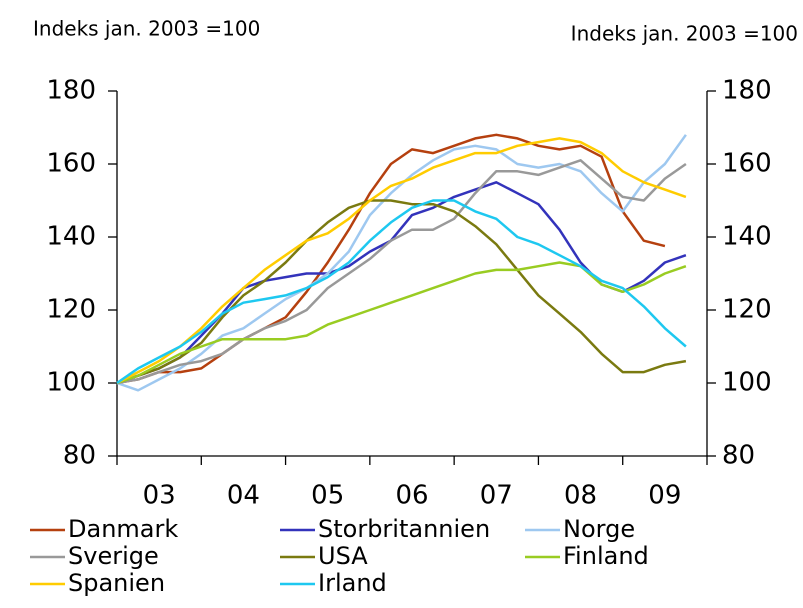  I want to click on y2-axis-label: Indeks jan. 2003 =100, so click(684, 34).